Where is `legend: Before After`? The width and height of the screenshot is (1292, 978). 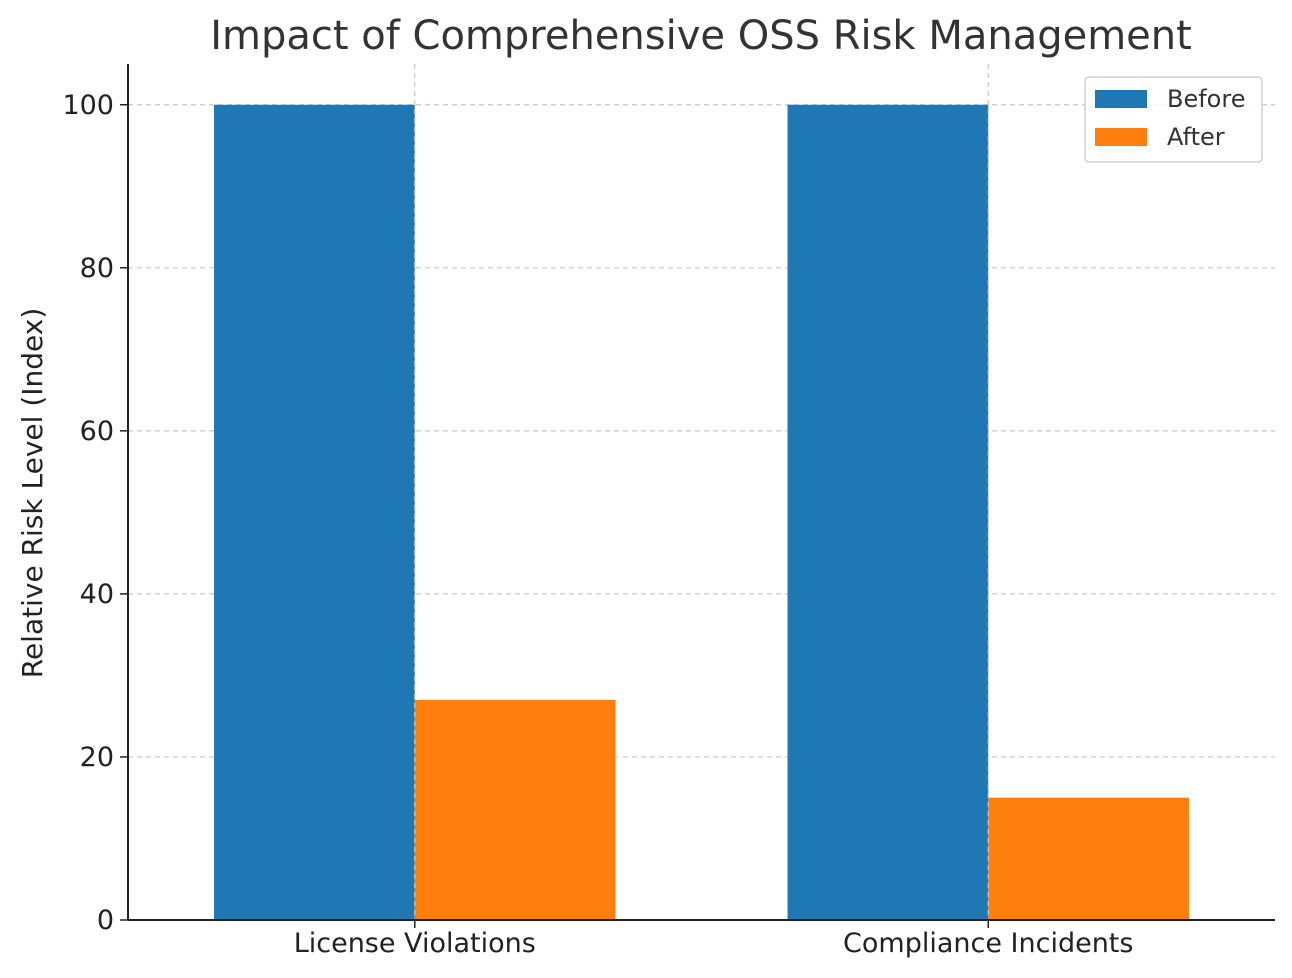 legend: Before After is located at coordinates (1173, 119).